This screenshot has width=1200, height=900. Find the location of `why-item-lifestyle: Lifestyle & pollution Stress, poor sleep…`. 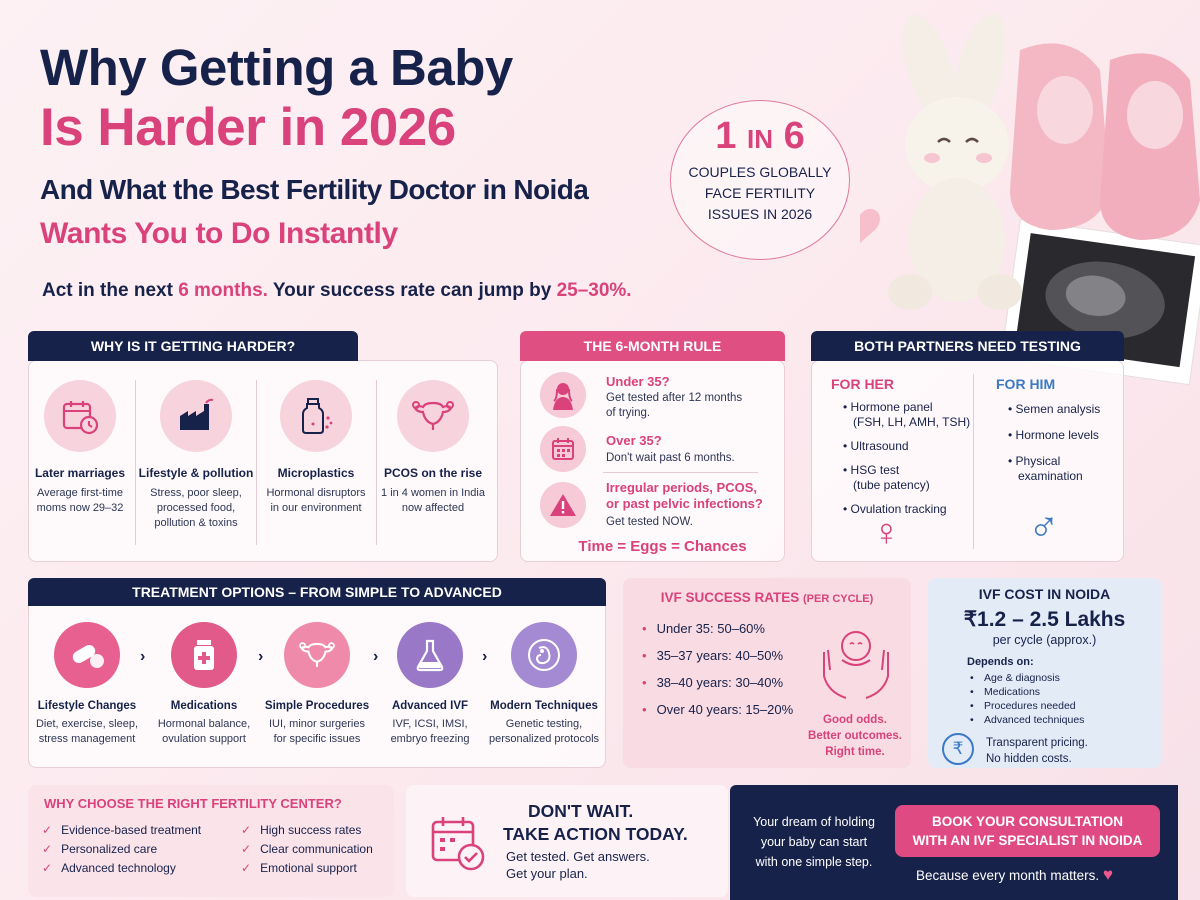

why-item-lifestyle: Lifestyle & pollution Stress, poor sleep… is located at coordinates (196, 455).